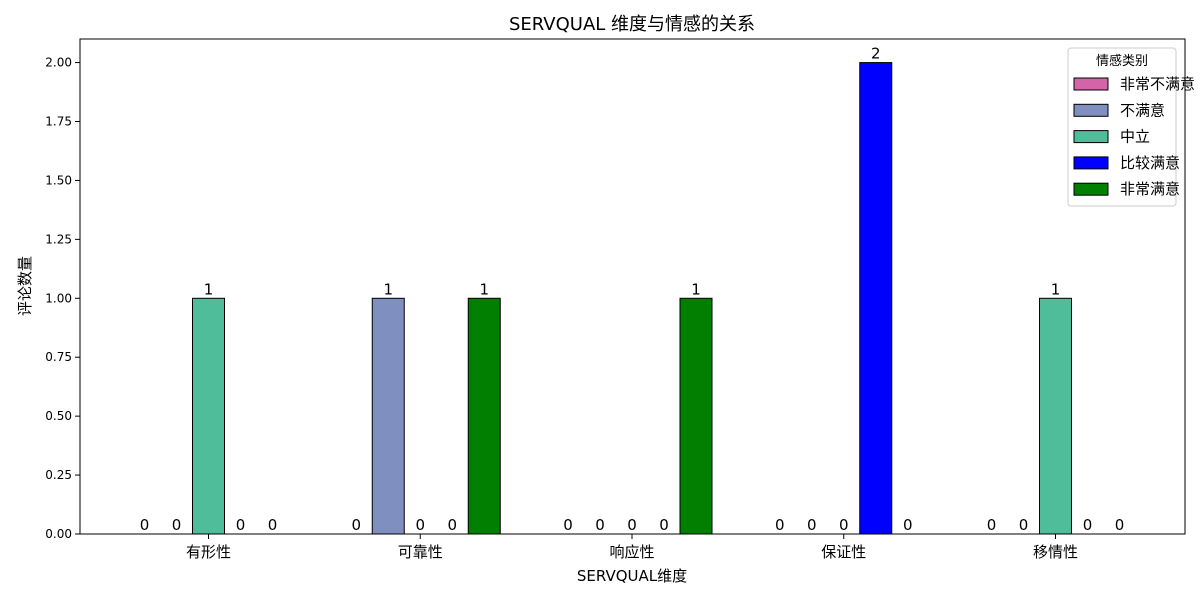 The height and width of the screenshot is (600, 1200). What do you see at coordinates (1142, 110) in the screenshot?
I see `legend-label: 不满意` at bounding box center [1142, 110].